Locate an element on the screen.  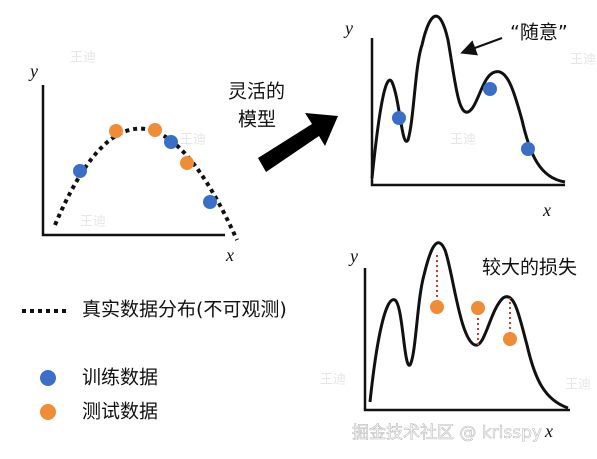
arrow-label: 模型 is located at coordinates (257, 120).